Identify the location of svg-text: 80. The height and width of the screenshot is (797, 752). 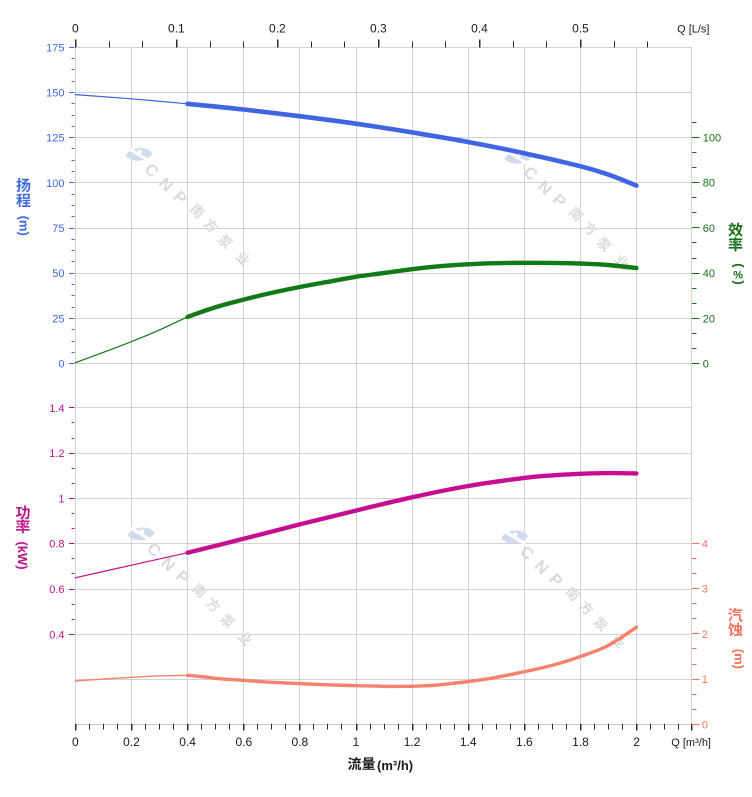
(709, 184).